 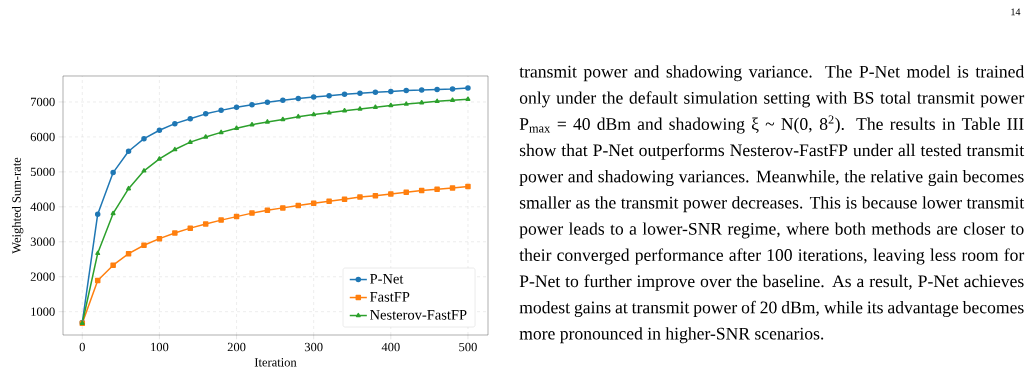 What do you see at coordinates (390, 347) in the screenshot?
I see `x-tick-label: 400` at bounding box center [390, 347].